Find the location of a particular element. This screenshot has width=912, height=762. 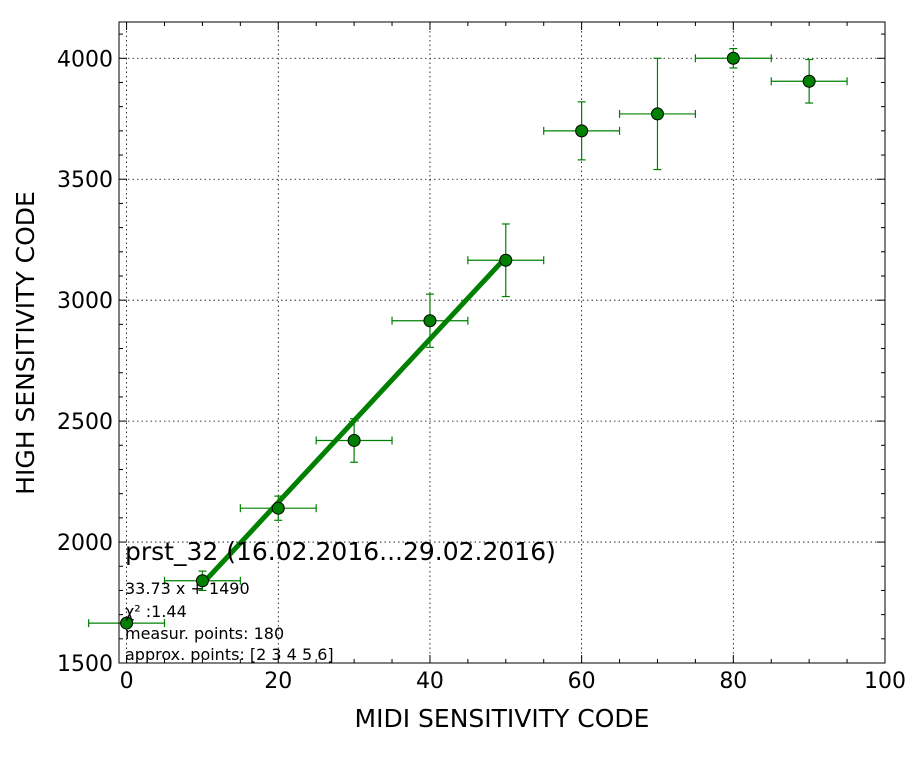

x-tick-label: 20 is located at coordinates (278, 681).